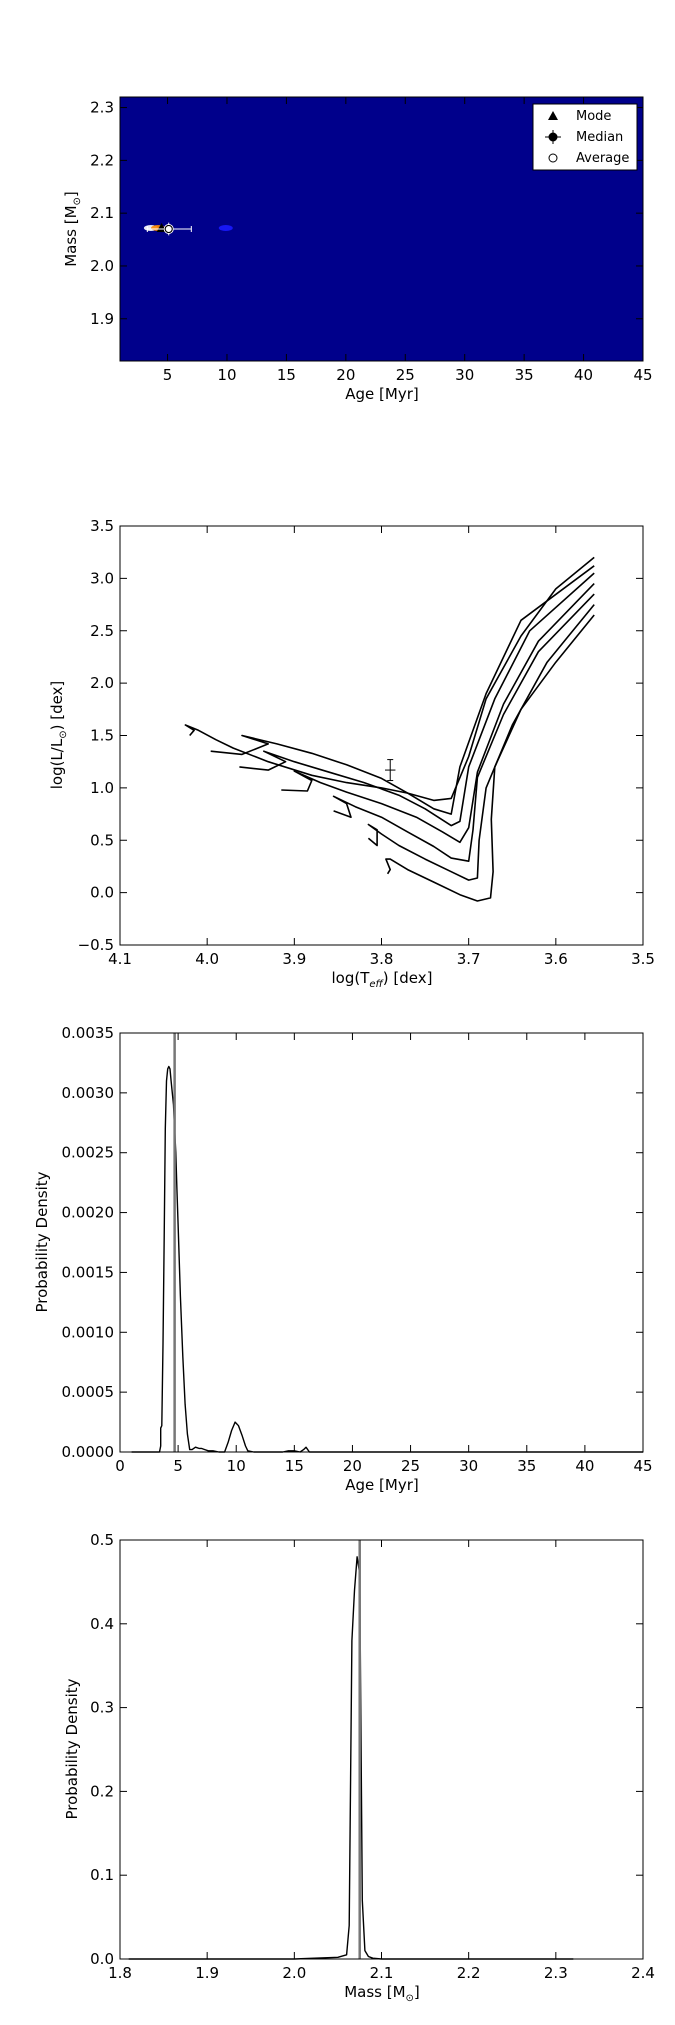 The height and width of the screenshot is (2025, 675). What do you see at coordinates (88, 1452) in the screenshot?
I see `y-tick-label: 0.0000` at bounding box center [88, 1452].